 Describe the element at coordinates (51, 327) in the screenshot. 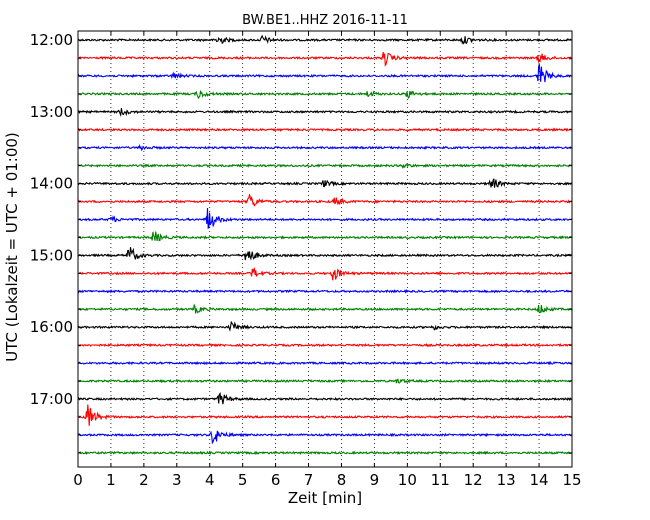

I see `y-tick-label: 16:00` at that location.